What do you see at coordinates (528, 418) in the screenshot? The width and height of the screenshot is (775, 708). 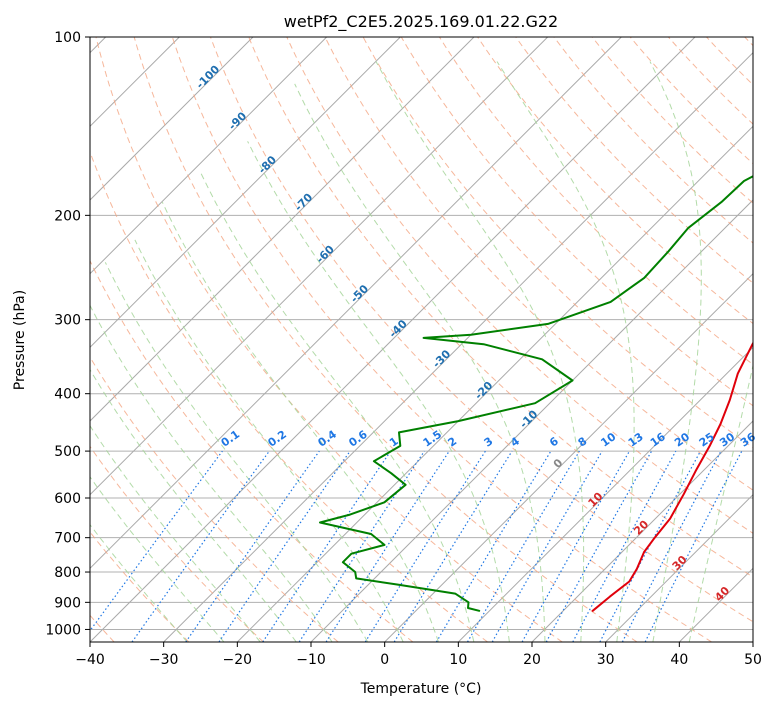 I see `isotherm-label: -10` at bounding box center [528, 418].